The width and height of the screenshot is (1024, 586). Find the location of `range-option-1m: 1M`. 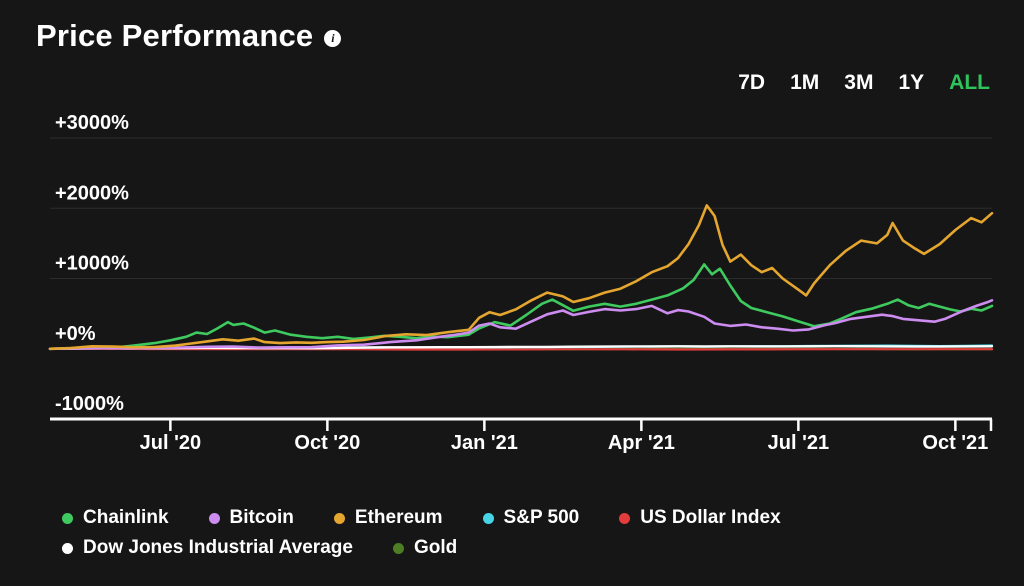

range-option-1m: 1M is located at coordinates (805, 82).